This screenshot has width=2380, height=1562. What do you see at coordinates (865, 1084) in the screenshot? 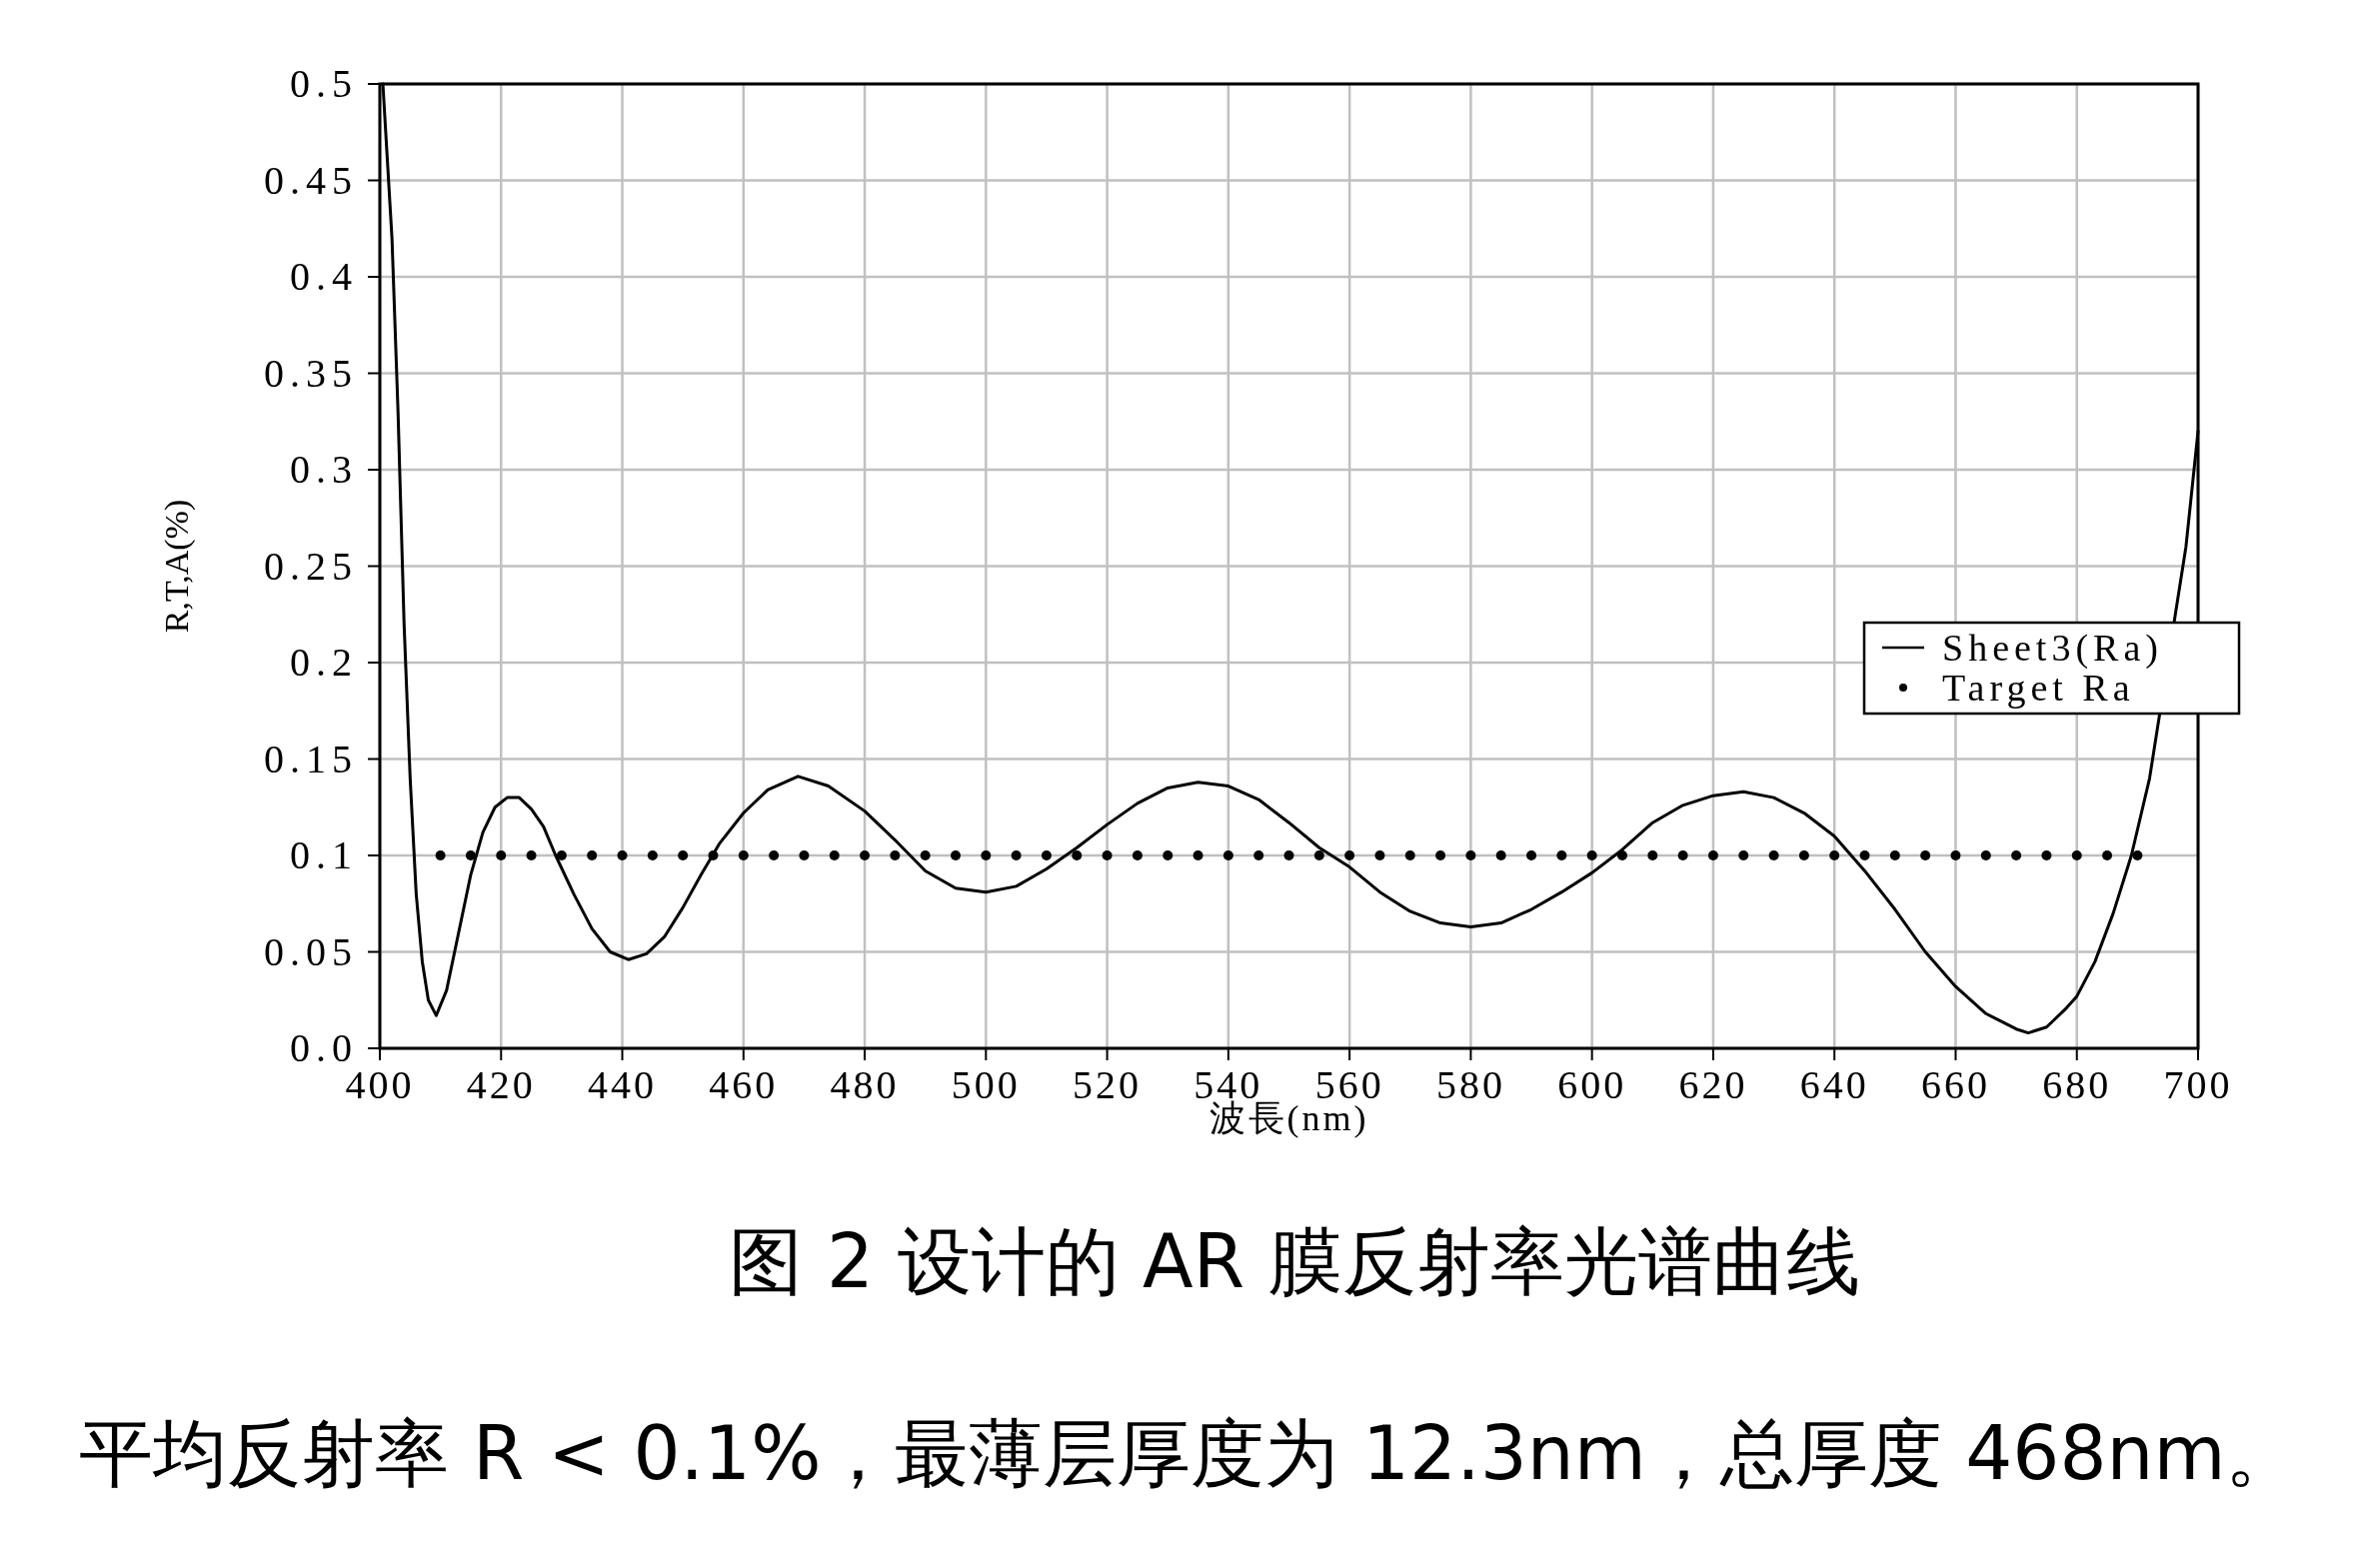
I see `x-tick-label: 480` at bounding box center [865, 1084].